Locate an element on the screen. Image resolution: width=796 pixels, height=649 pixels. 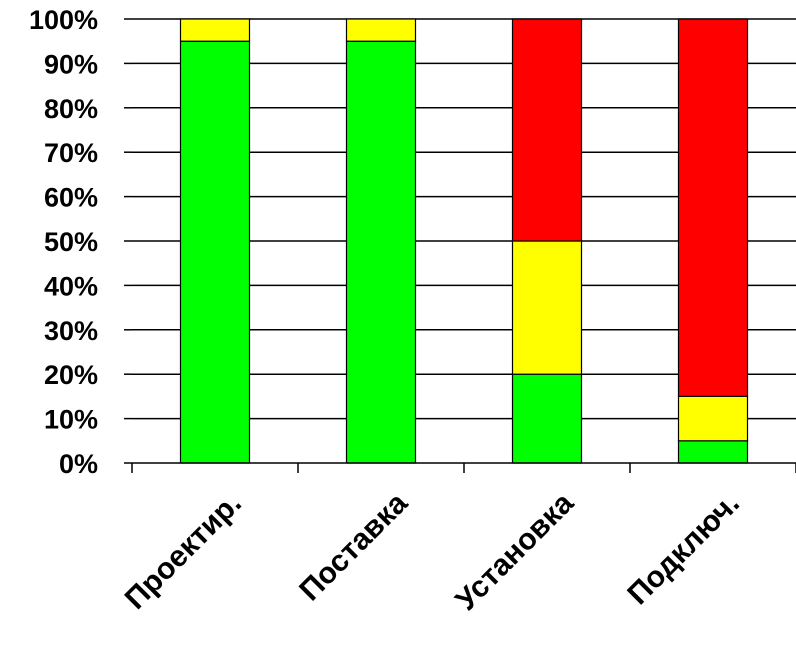
y-tick-label: 50% is located at coordinates (71, 242).